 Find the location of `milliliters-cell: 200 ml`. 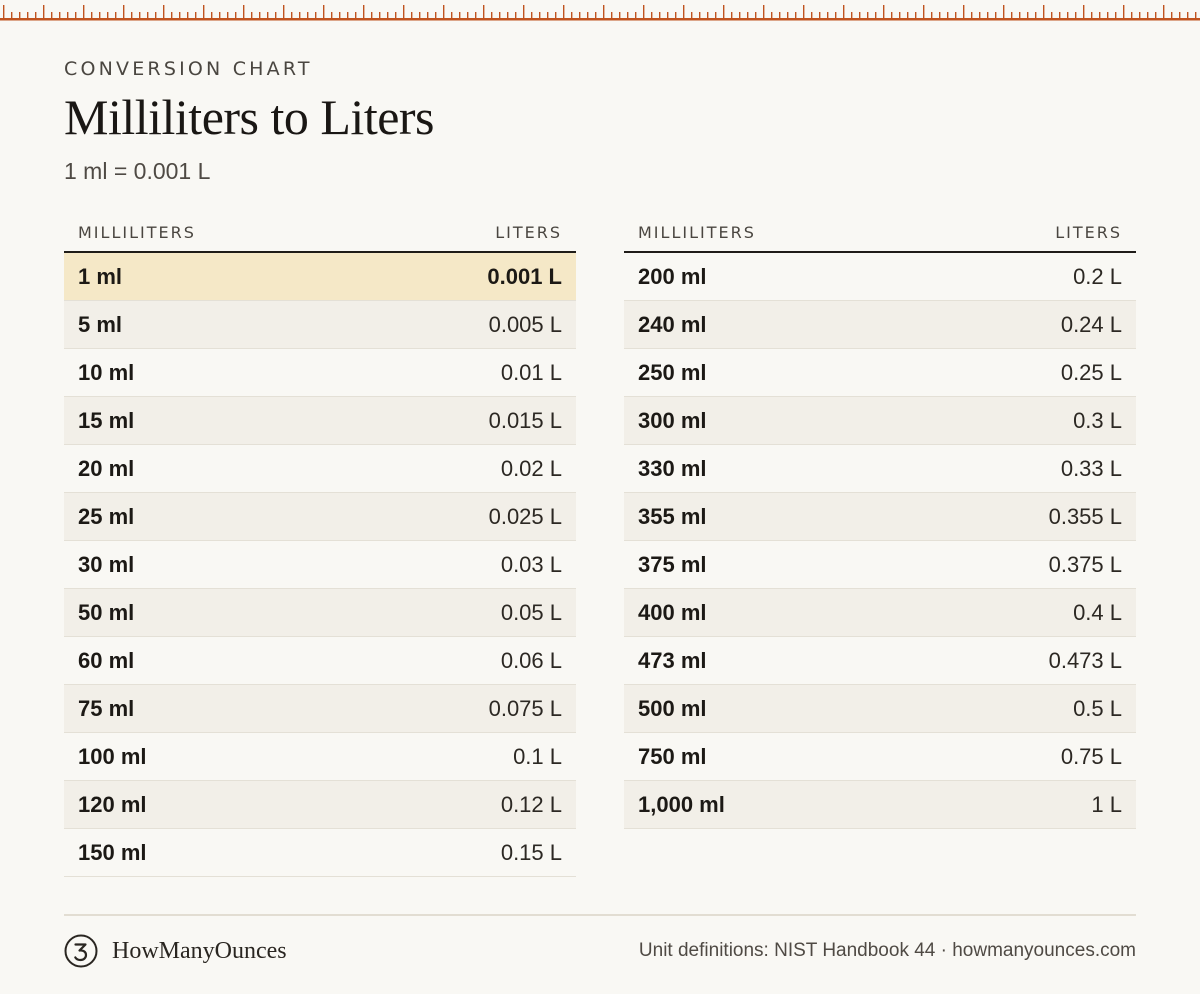

milliliters-cell: 200 ml is located at coordinates (672, 276).